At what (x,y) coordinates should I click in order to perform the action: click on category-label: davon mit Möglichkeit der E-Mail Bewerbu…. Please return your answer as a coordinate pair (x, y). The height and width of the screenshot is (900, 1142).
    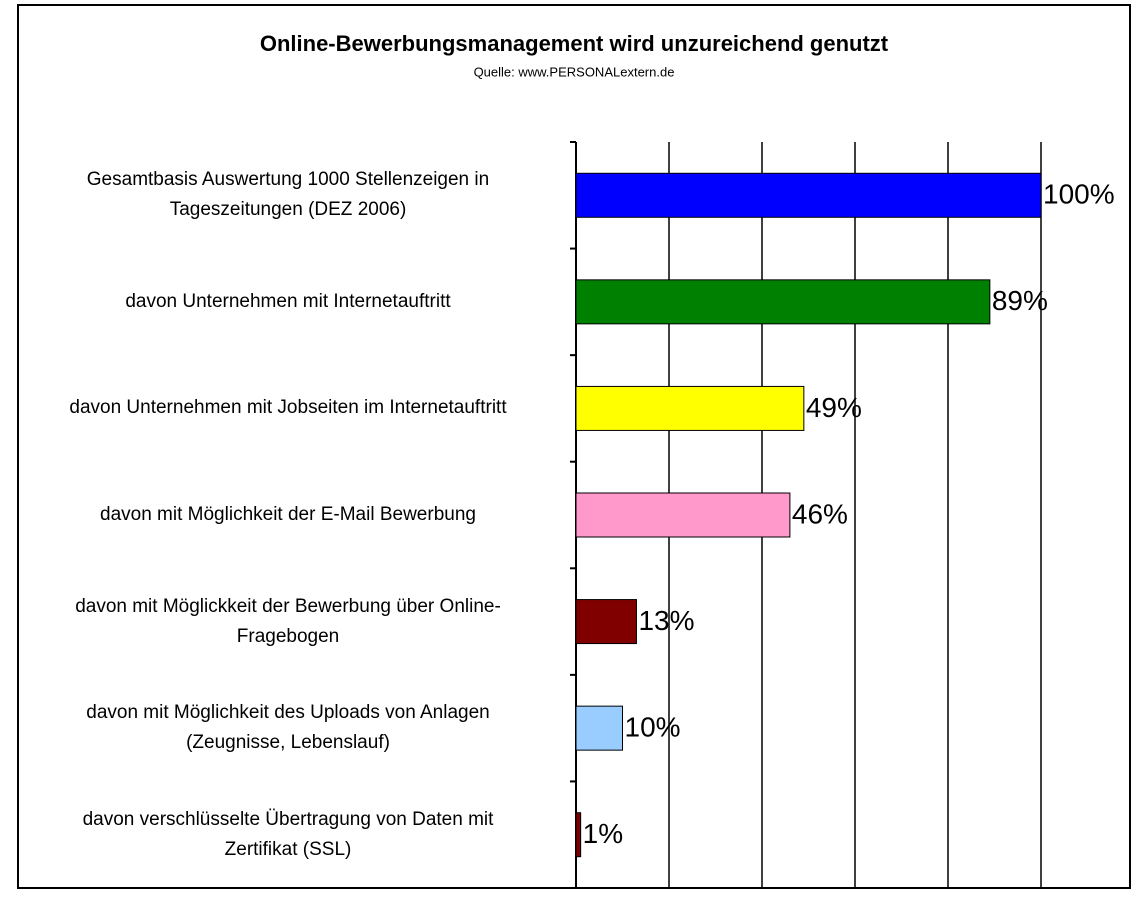
    Looking at the image, I should click on (288, 514).